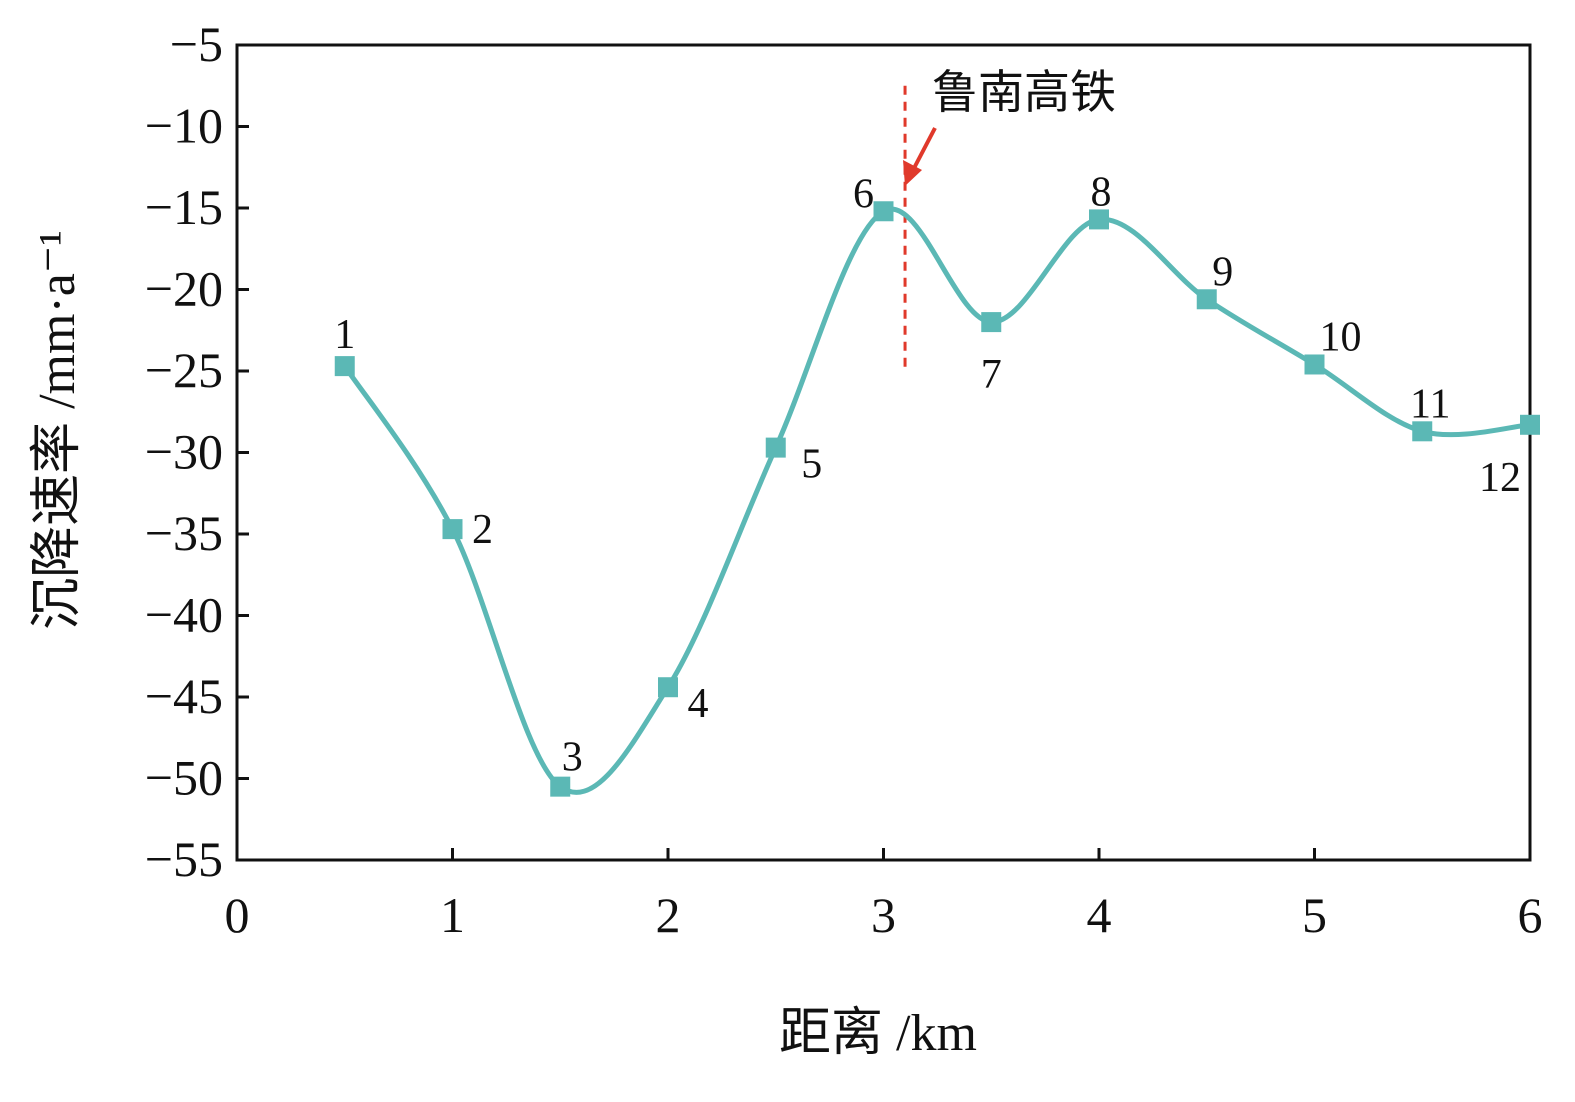 The image size is (1575, 1102). What do you see at coordinates (482, 530) in the screenshot?
I see `point-label: 2` at bounding box center [482, 530].